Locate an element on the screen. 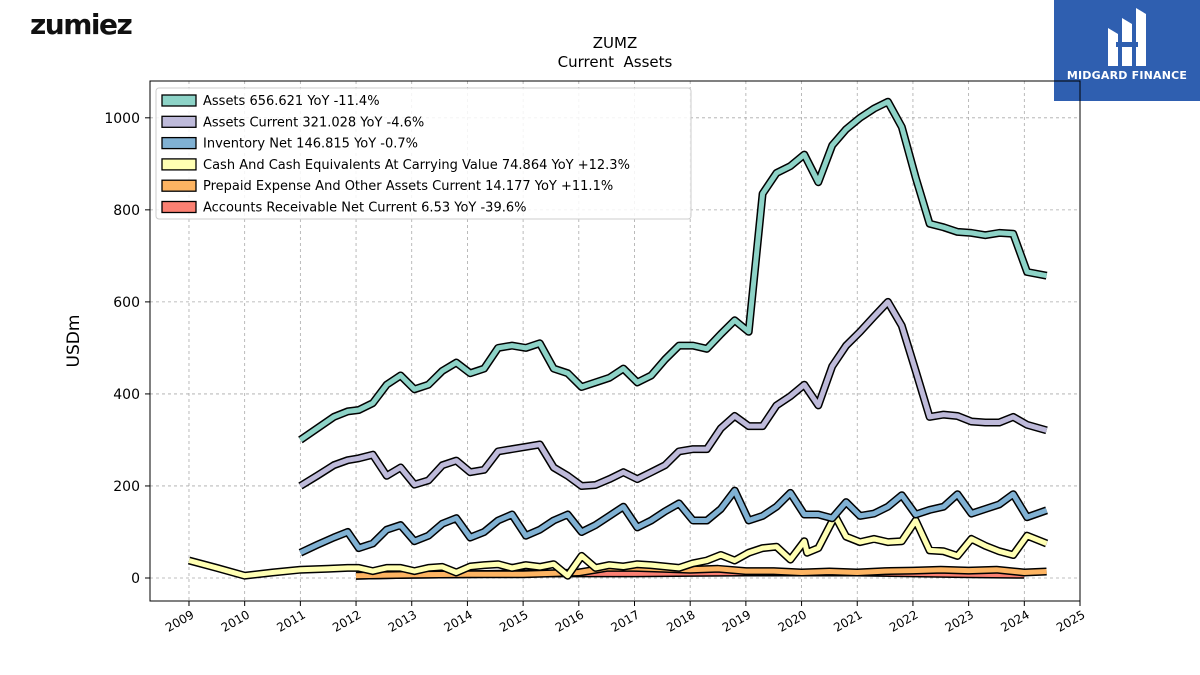 This screenshot has width=1200, height=675. series-line-prepaid-expense-and-other-assets-current is located at coordinates (701, 572).